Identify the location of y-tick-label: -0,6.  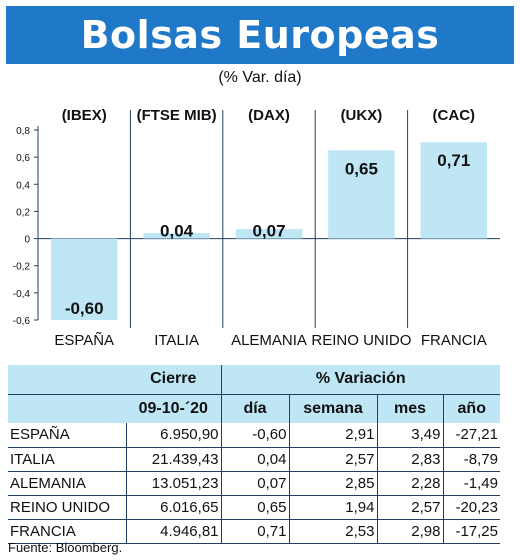
(22, 321).